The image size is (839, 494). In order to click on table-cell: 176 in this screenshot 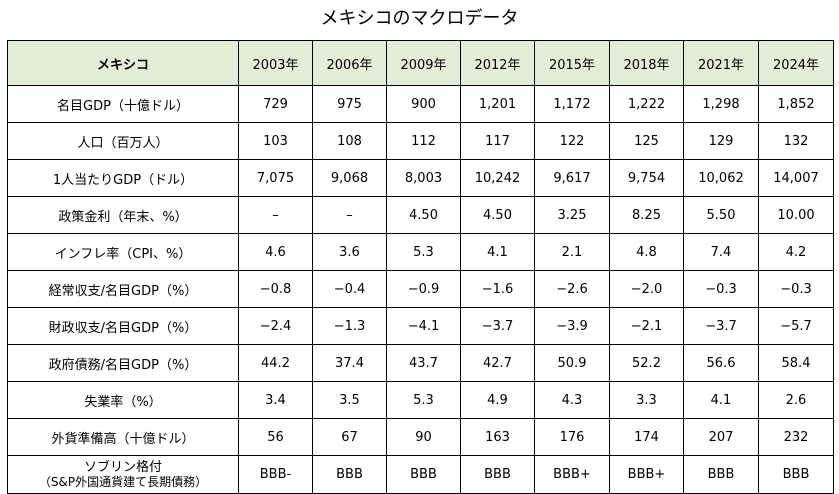, I will do `click(572, 437)`.